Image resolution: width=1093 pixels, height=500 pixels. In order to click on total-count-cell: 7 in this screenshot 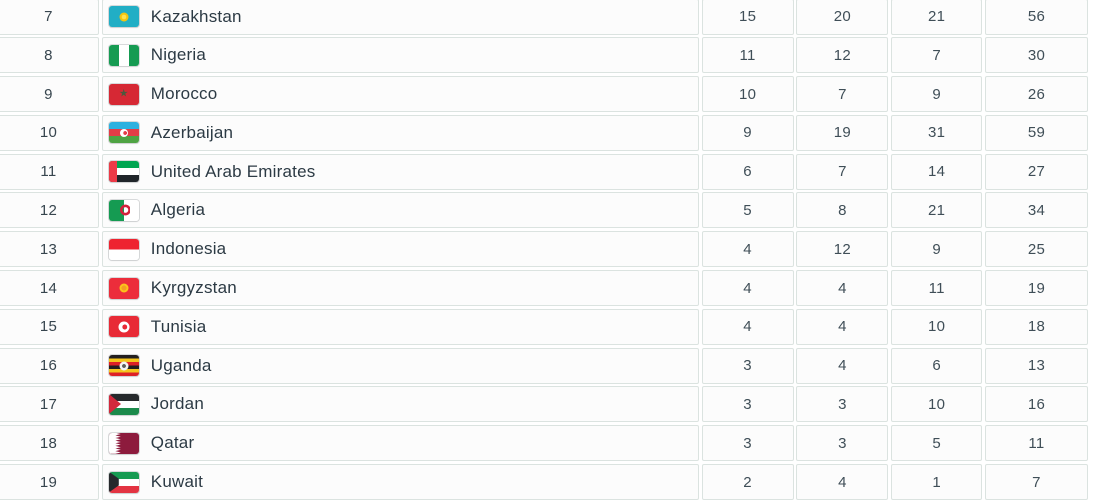, I will do `click(1036, 482)`.